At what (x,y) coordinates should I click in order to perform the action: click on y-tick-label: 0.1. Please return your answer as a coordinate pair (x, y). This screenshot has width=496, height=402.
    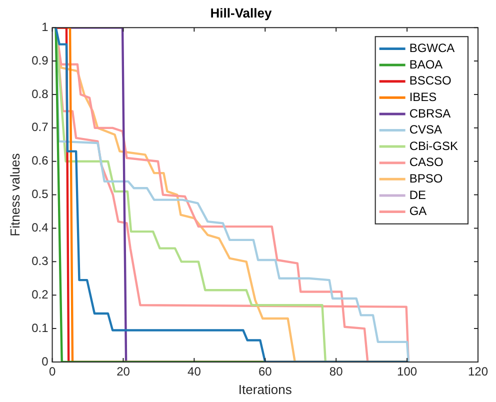
    Looking at the image, I should click on (40, 327).